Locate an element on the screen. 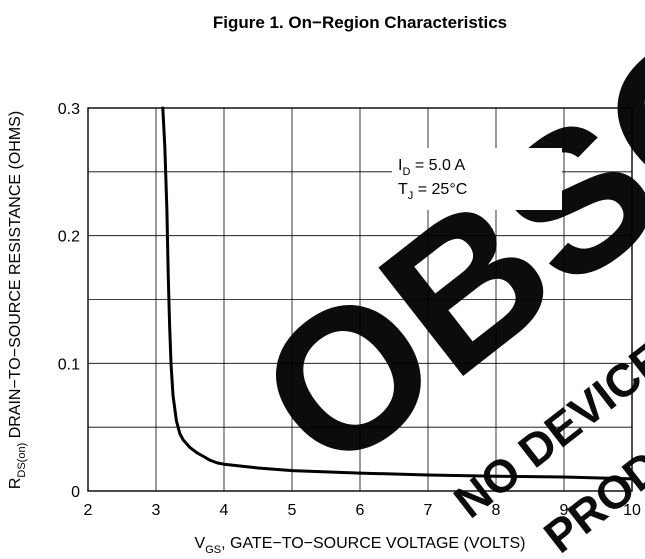  x-tick-labels: 2 3 4 5 6 7 8 9 10 is located at coordinates (362, 510).